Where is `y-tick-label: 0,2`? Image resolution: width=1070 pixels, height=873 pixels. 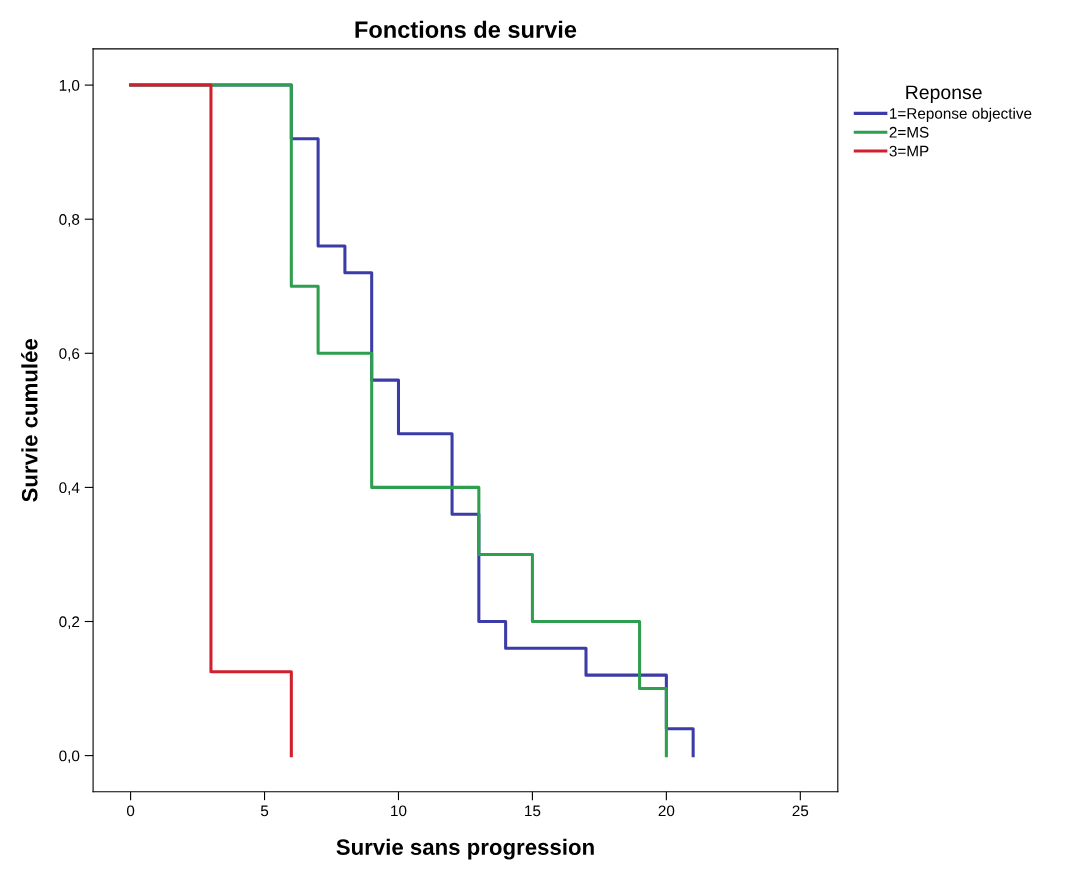 y-tick-label: 0,2 is located at coordinates (69, 622).